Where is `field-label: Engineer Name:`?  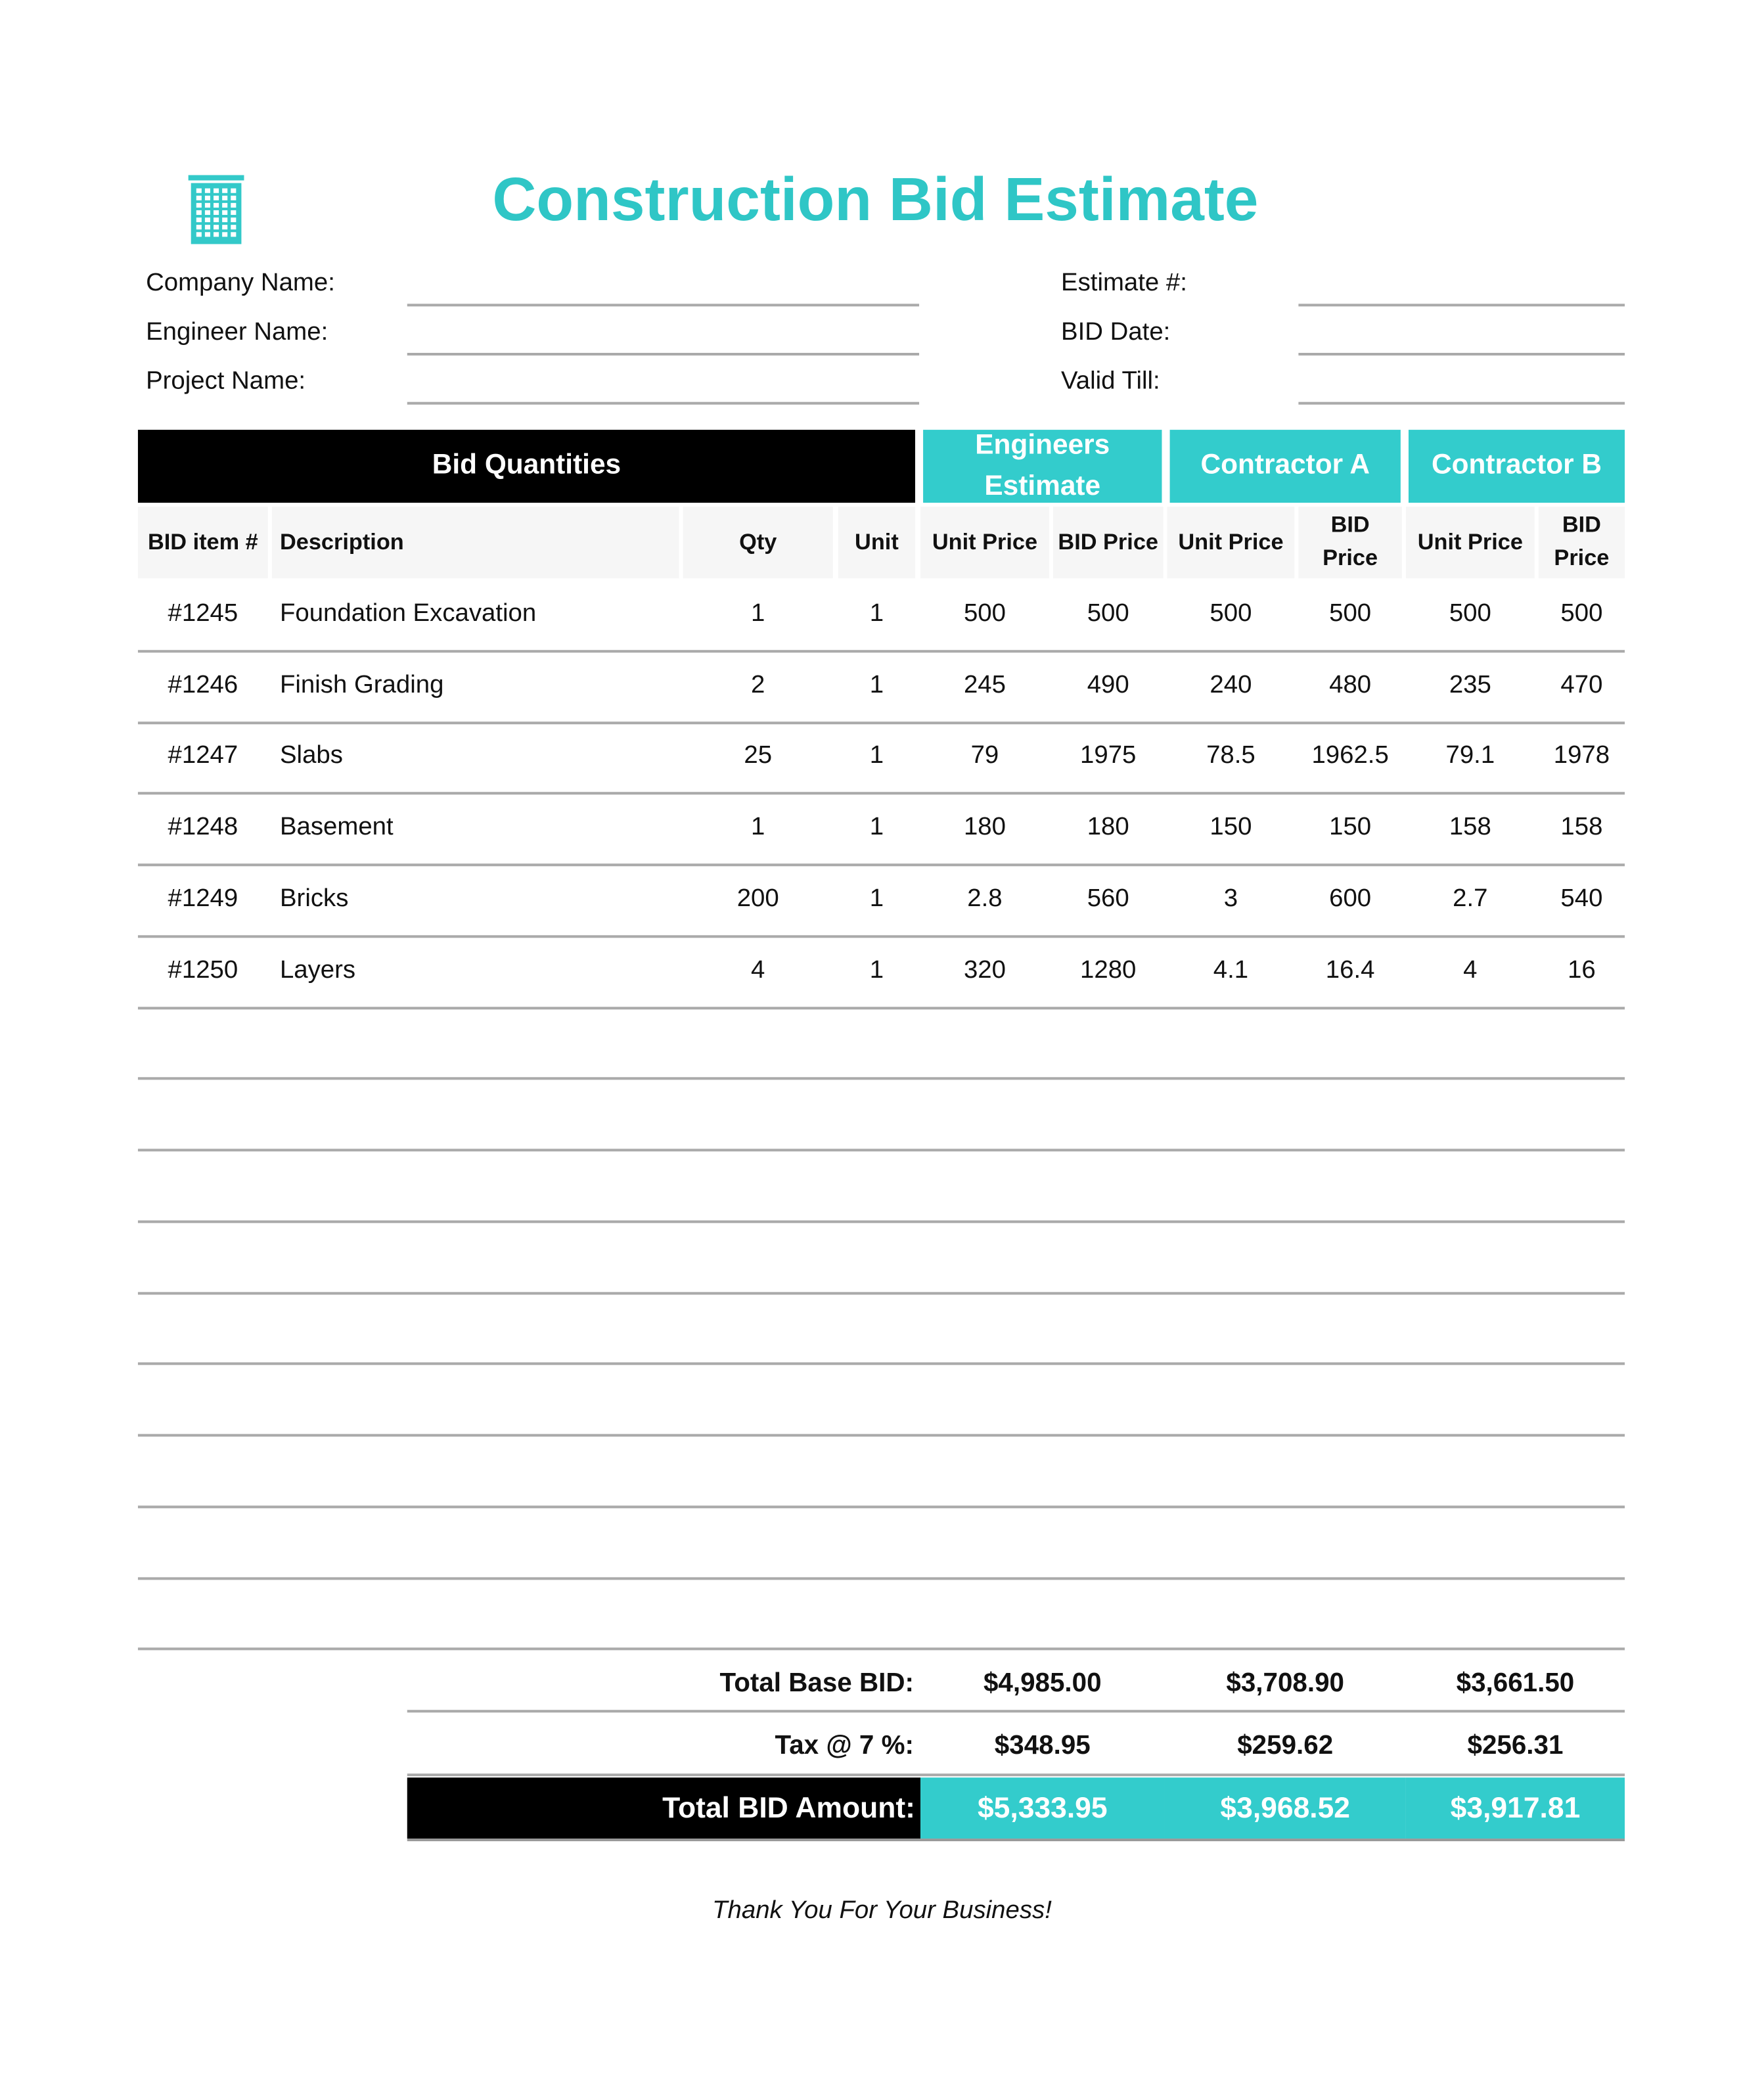
field-label: Engineer Name: is located at coordinates (237, 332).